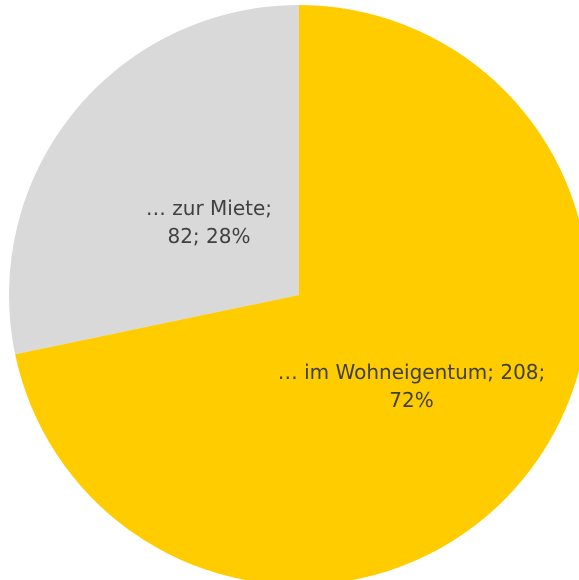 This screenshot has height=580, width=579. Describe the element at coordinates (209, 221) in the screenshot. I see `data-label: … zur Miete; 82; 28%` at that location.